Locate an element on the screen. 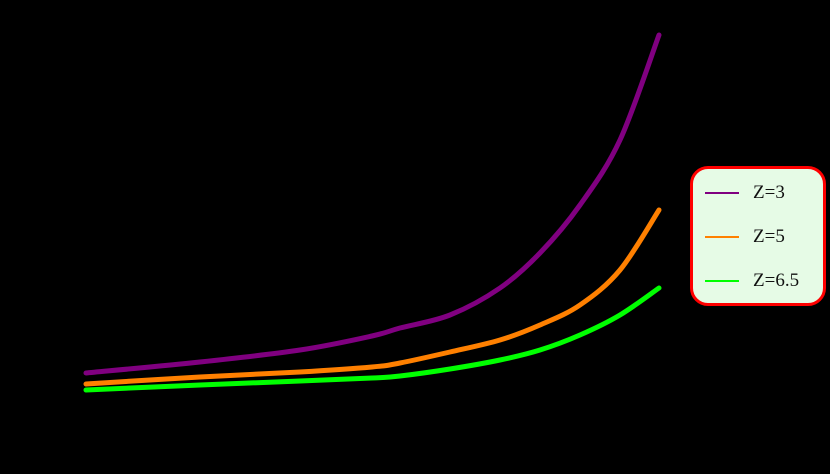  legend-label: Z=3 is located at coordinates (769, 192).